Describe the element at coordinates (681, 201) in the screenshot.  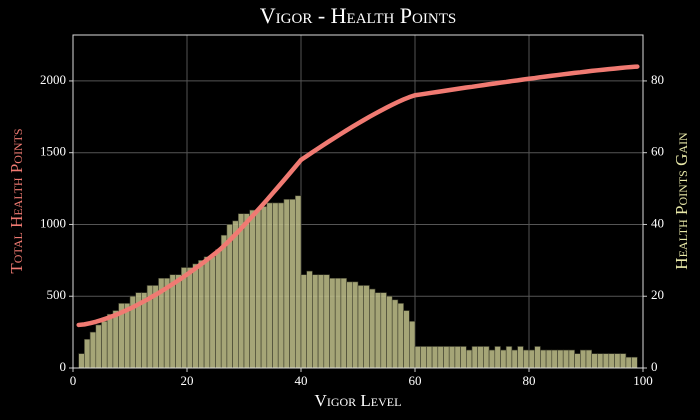
I see `y2-axis-label: Health Points Gain` at that location.